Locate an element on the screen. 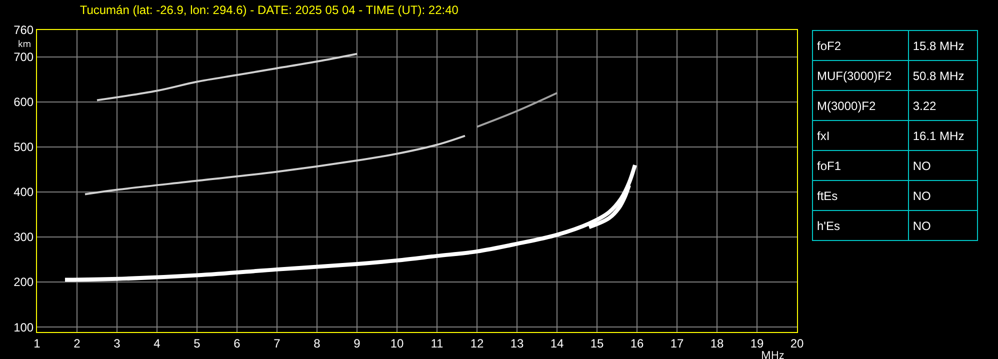 This screenshot has width=998, height=359. text: 50.8 MHz is located at coordinates (938, 75).